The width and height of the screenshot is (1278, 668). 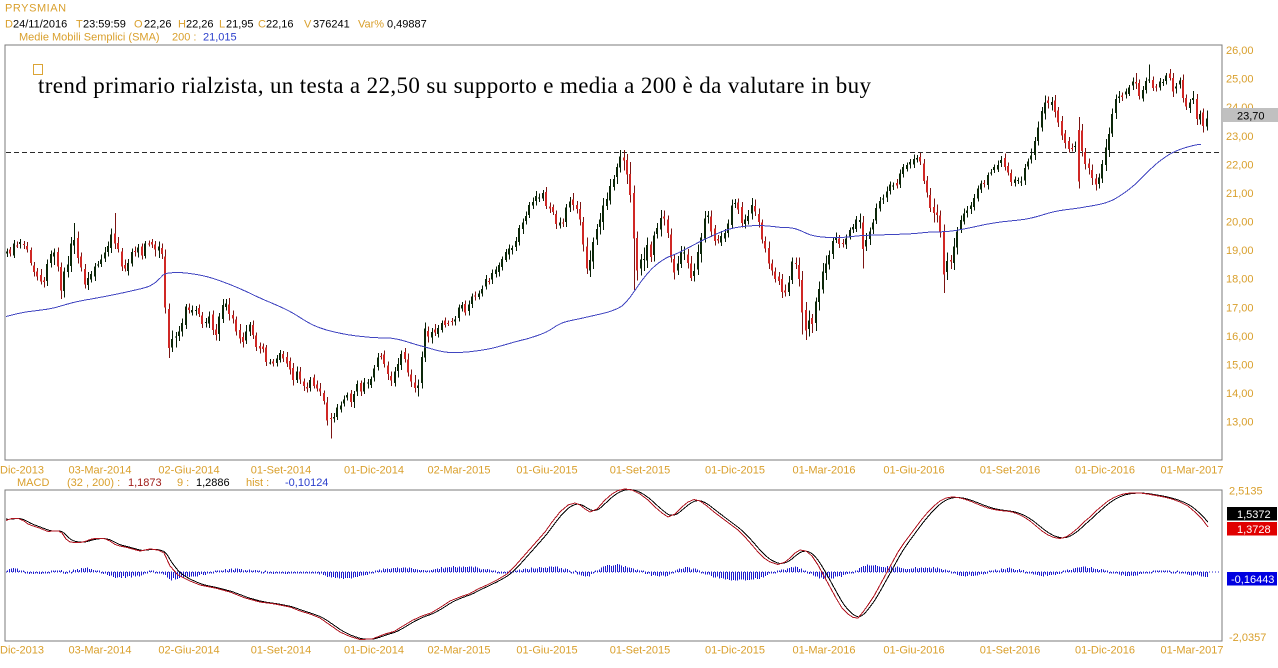 What do you see at coordinates (40, 25) in the screenshot?
I see `svg-text: 24/11/2016` at bounding box center [40, 25].